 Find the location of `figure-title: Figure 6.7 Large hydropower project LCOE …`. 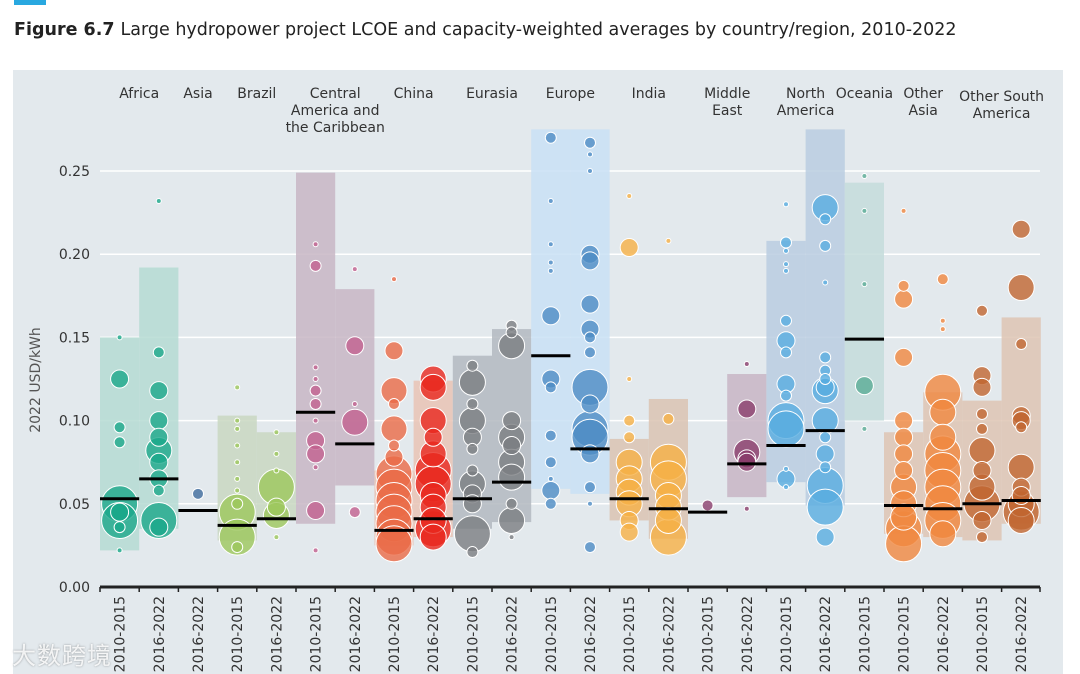

figure-title: Figure 6.7 Large hydropower project LCOE … is located at coordinates (485, 30).